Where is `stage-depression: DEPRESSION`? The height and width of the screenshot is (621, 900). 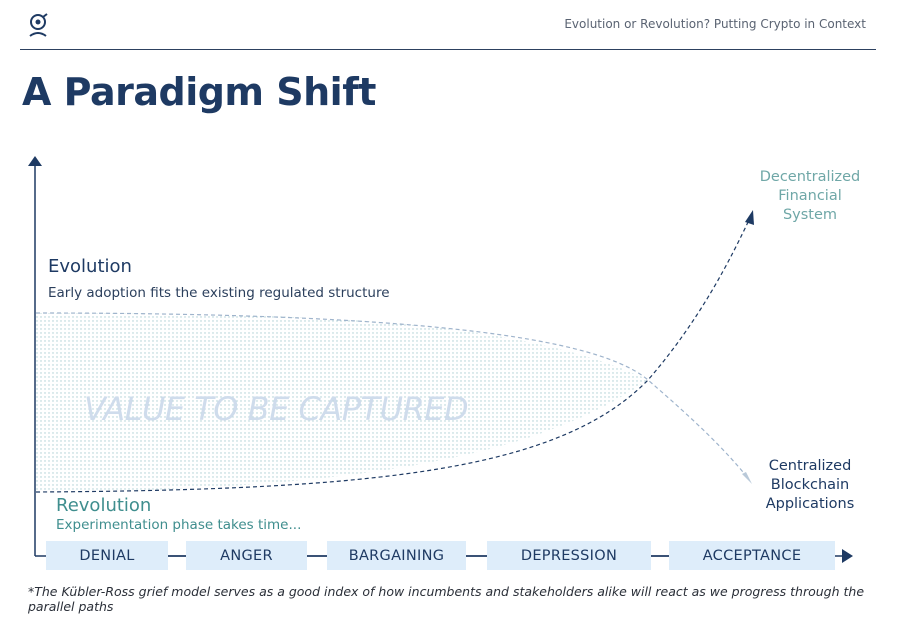 stage-depression: DEPRESSION is located at coordinates (569, 555).